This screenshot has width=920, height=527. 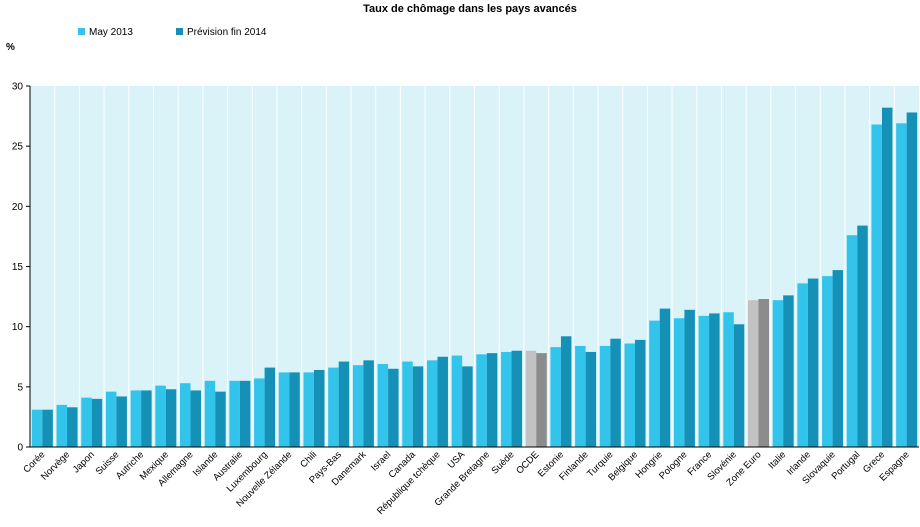 What do you see at coordinates (72, 427) in the screenshot?
I see `bar-prevision-2014-norvege` at bounding box center [72, 427].